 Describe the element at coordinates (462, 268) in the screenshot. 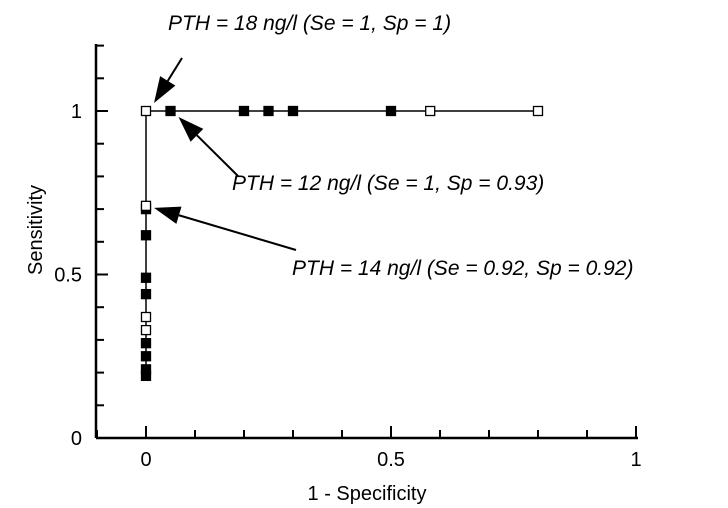

I see `annotation-pth-14: PTH = 14 ng/l (Se = 0.92, Sp = 0.92)` at that location.